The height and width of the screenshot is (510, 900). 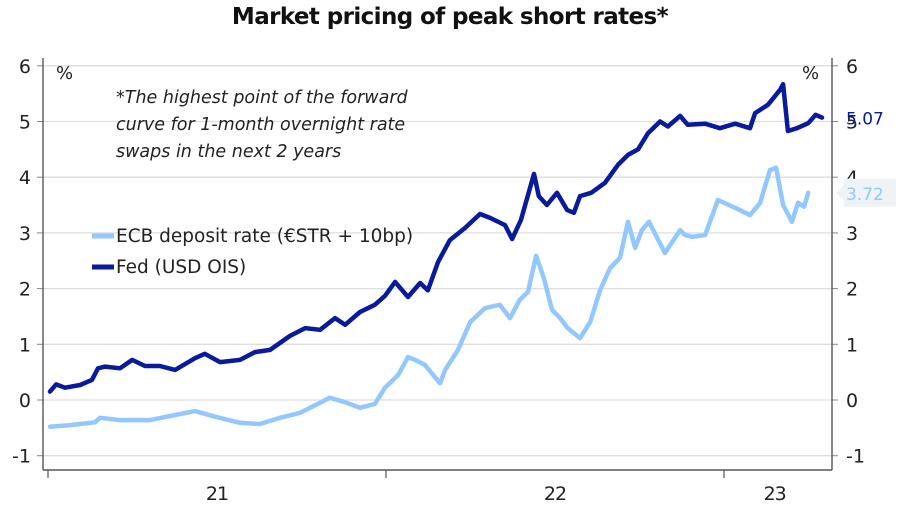 What do you see at coordinates (496, 494) in the screenshot?
I see `x-tick-labels: 21 22 23` at bounding box center [496, 494].